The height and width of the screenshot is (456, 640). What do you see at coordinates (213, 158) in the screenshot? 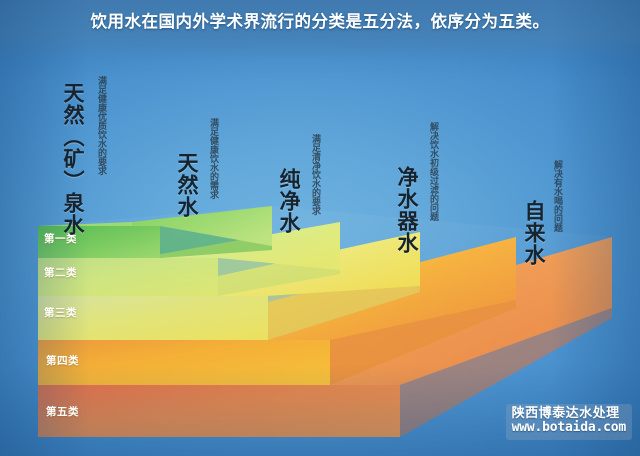
I see `category-desc-2: 满足健康饮水的需求` at bounding box center [213, 158].